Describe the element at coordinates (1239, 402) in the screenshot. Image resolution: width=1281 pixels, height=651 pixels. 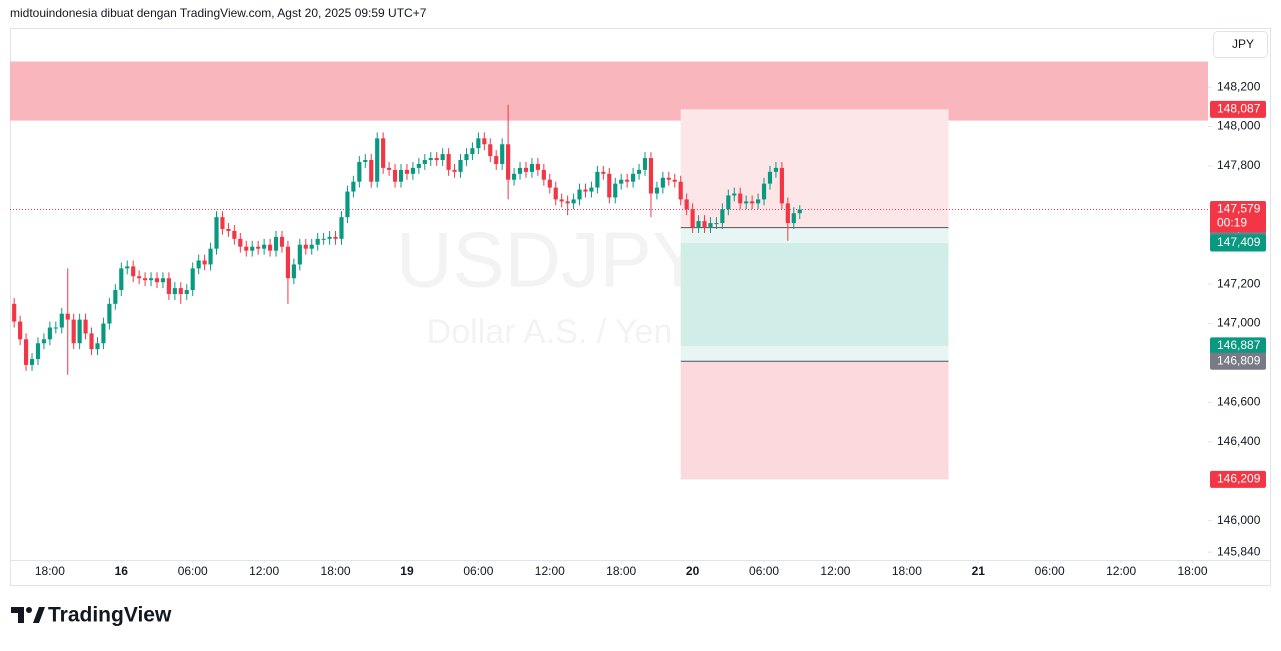
I see `y-tick-label: 146,600` at that location.